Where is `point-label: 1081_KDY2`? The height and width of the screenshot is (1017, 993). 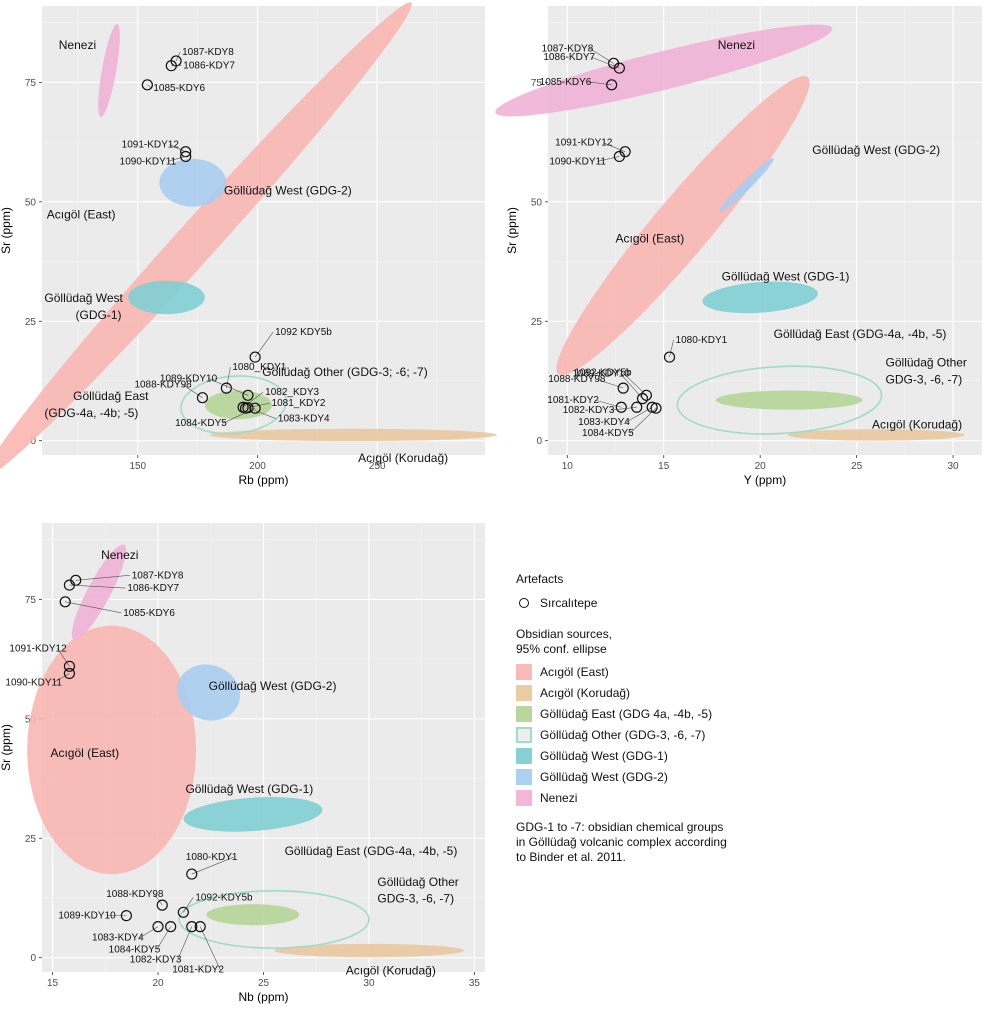 point-label: 1081_KDY2 is located at coordinates (299, 403).